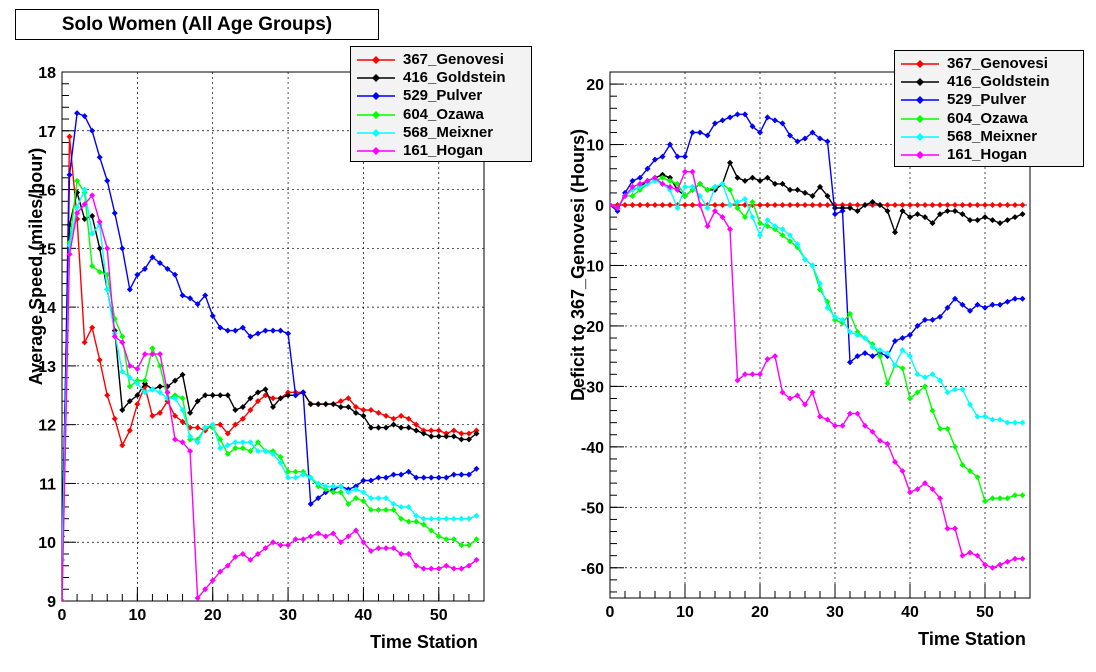 This screenshot has width=1096, height=672. What do you see at coordinates (610, 612) in the screenshot?
I see `x-tick-label: 0` at bounding box center [610, 612].